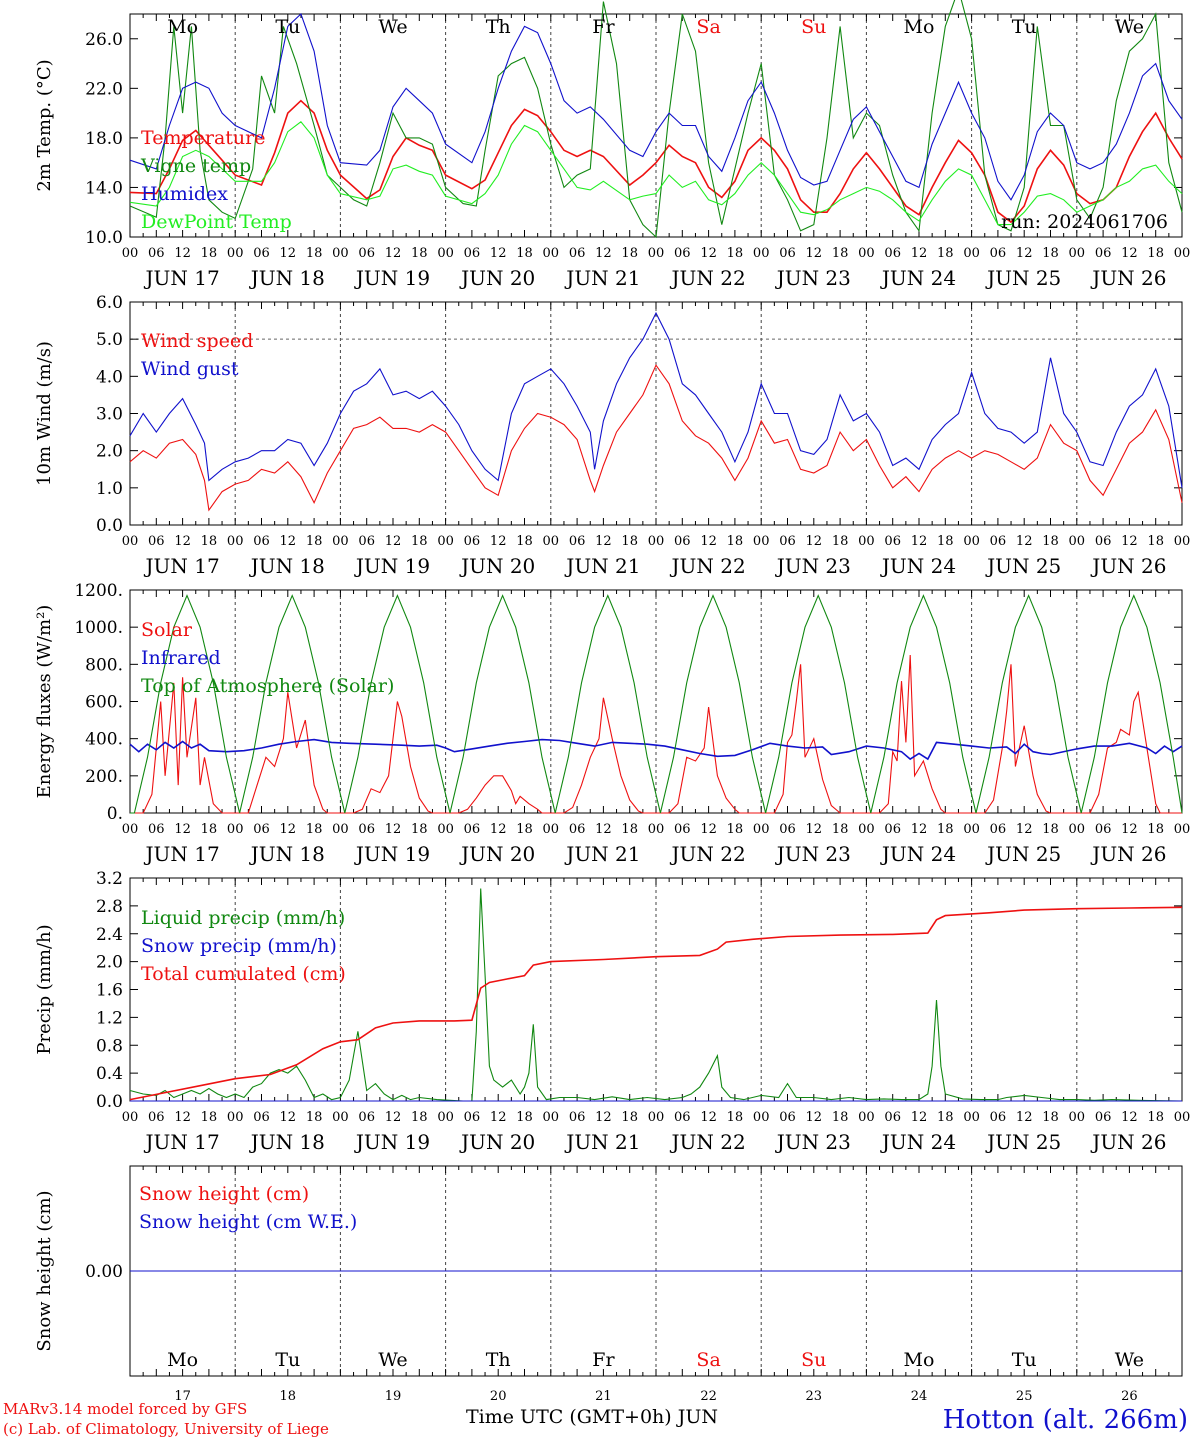  I want to click on x-axis-label: Time UTC (GMT+0h) JUN, so click(592, 1417).